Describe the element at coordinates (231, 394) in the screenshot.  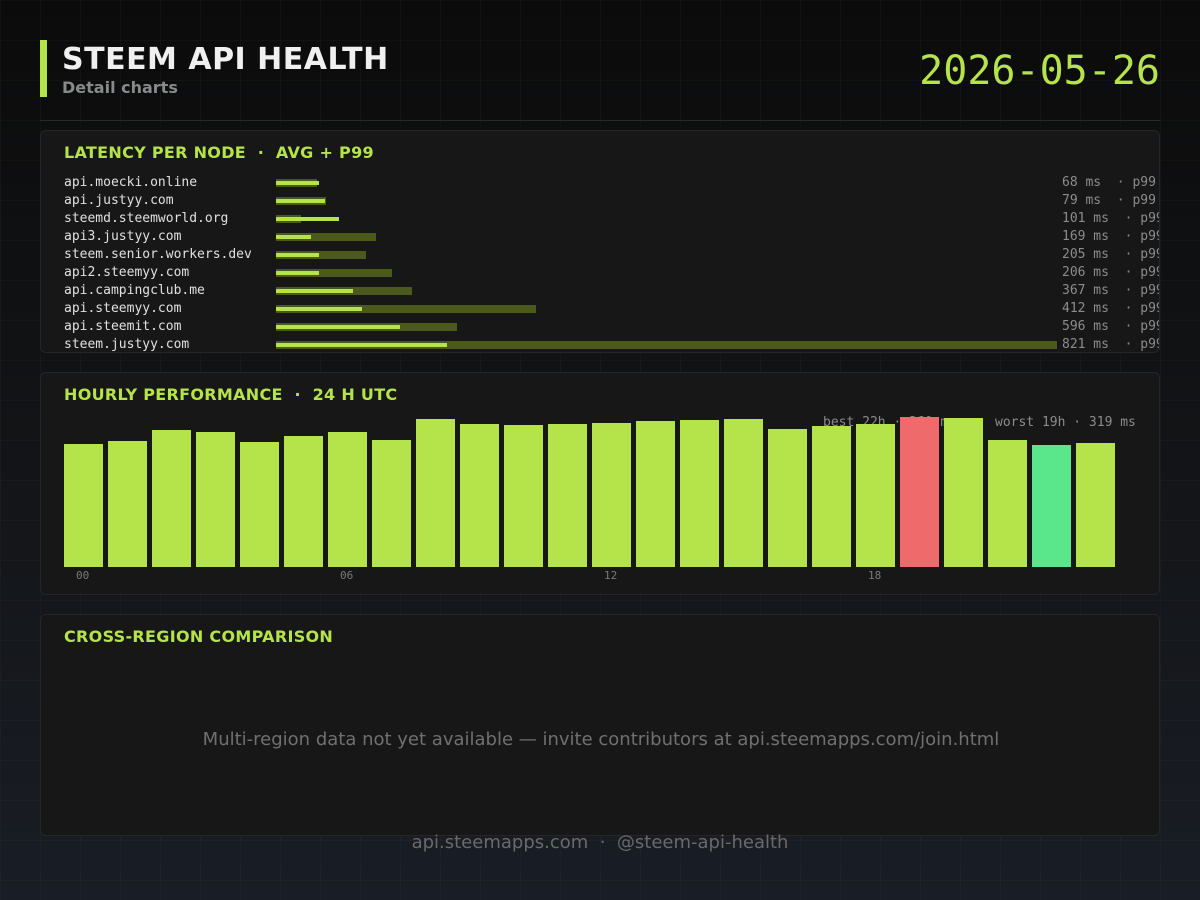
I see `hourly-panel-title: HOURLY PERFORMANCE · 24 H UTC` at that location.